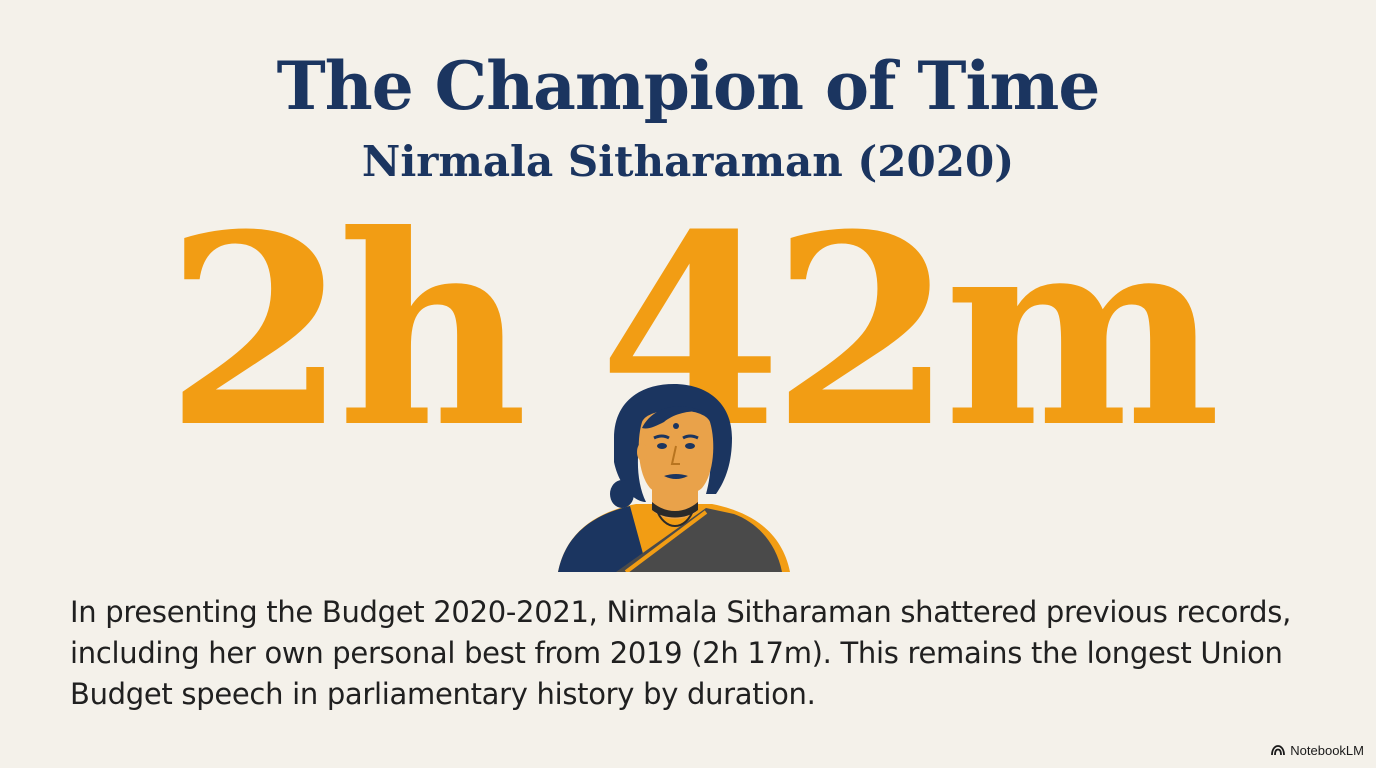 The width and height of the screenshot is (1376, 768). I want to click on face-shape, so click(676, 453).